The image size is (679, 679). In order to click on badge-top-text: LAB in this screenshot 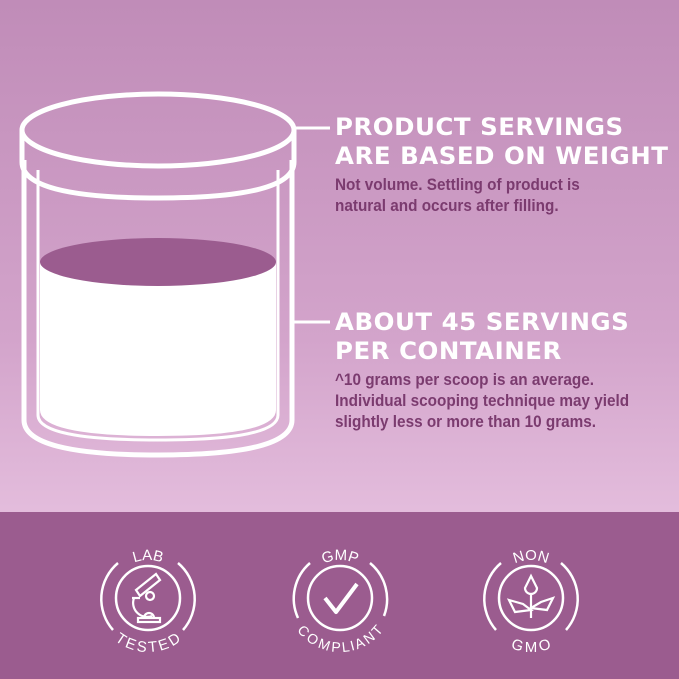, I will do `click(148, 556)`.